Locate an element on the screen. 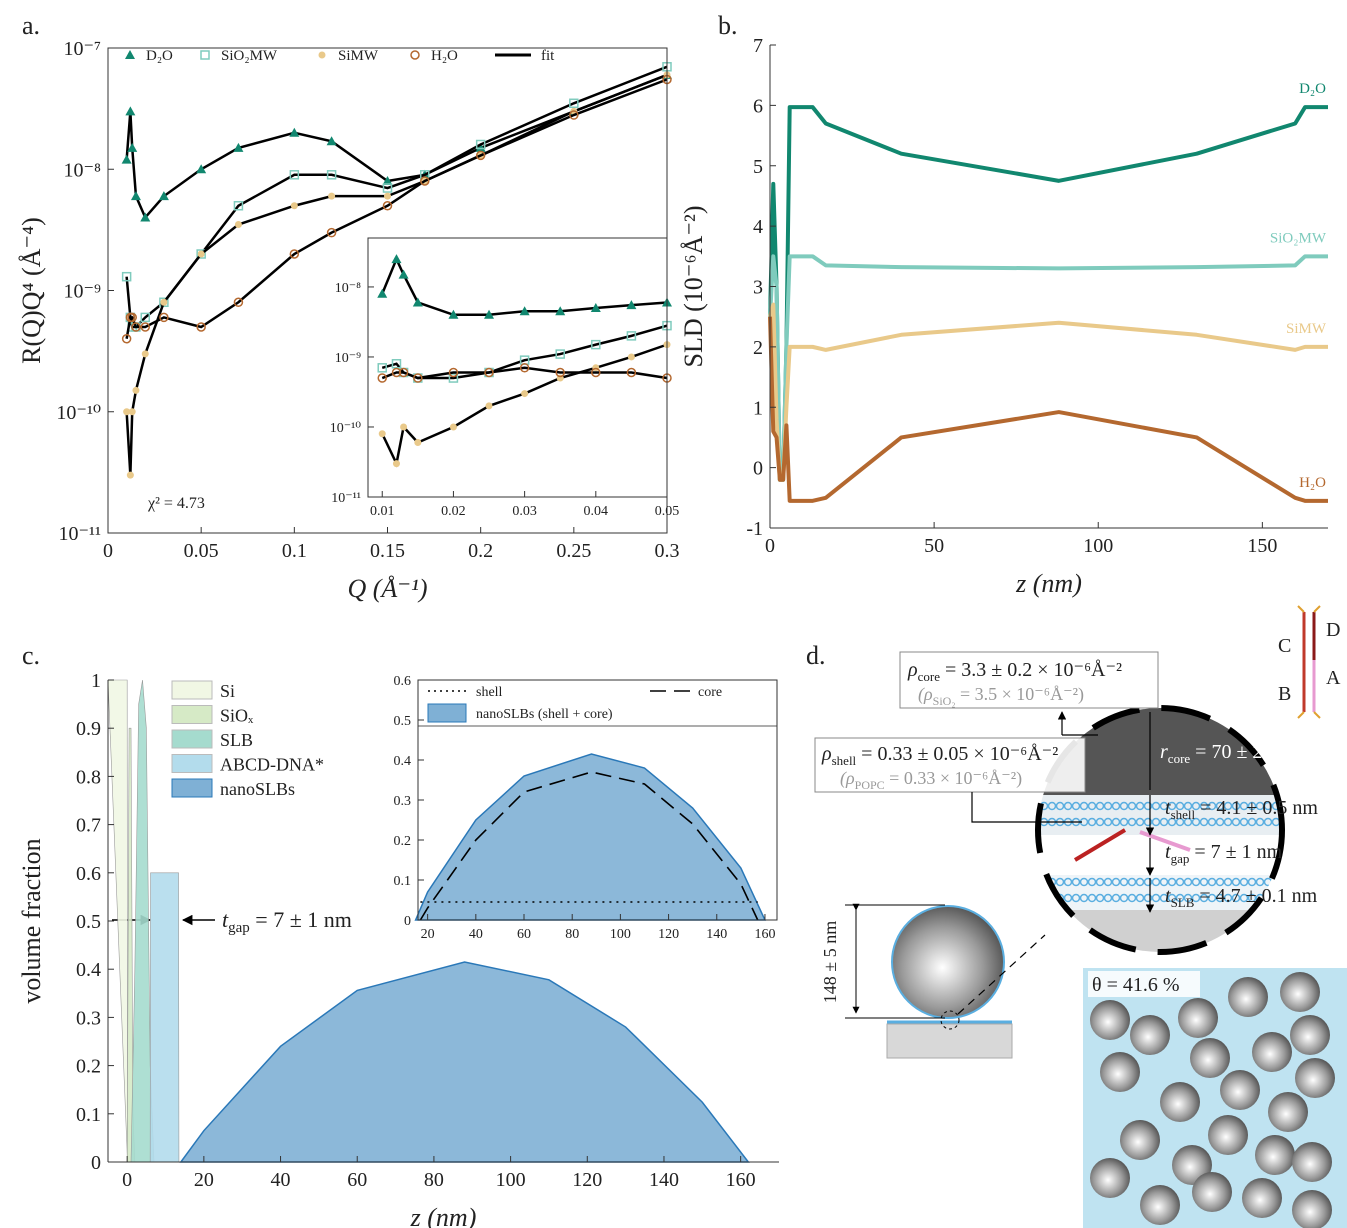  label-box is located at coordinates (950, 765).